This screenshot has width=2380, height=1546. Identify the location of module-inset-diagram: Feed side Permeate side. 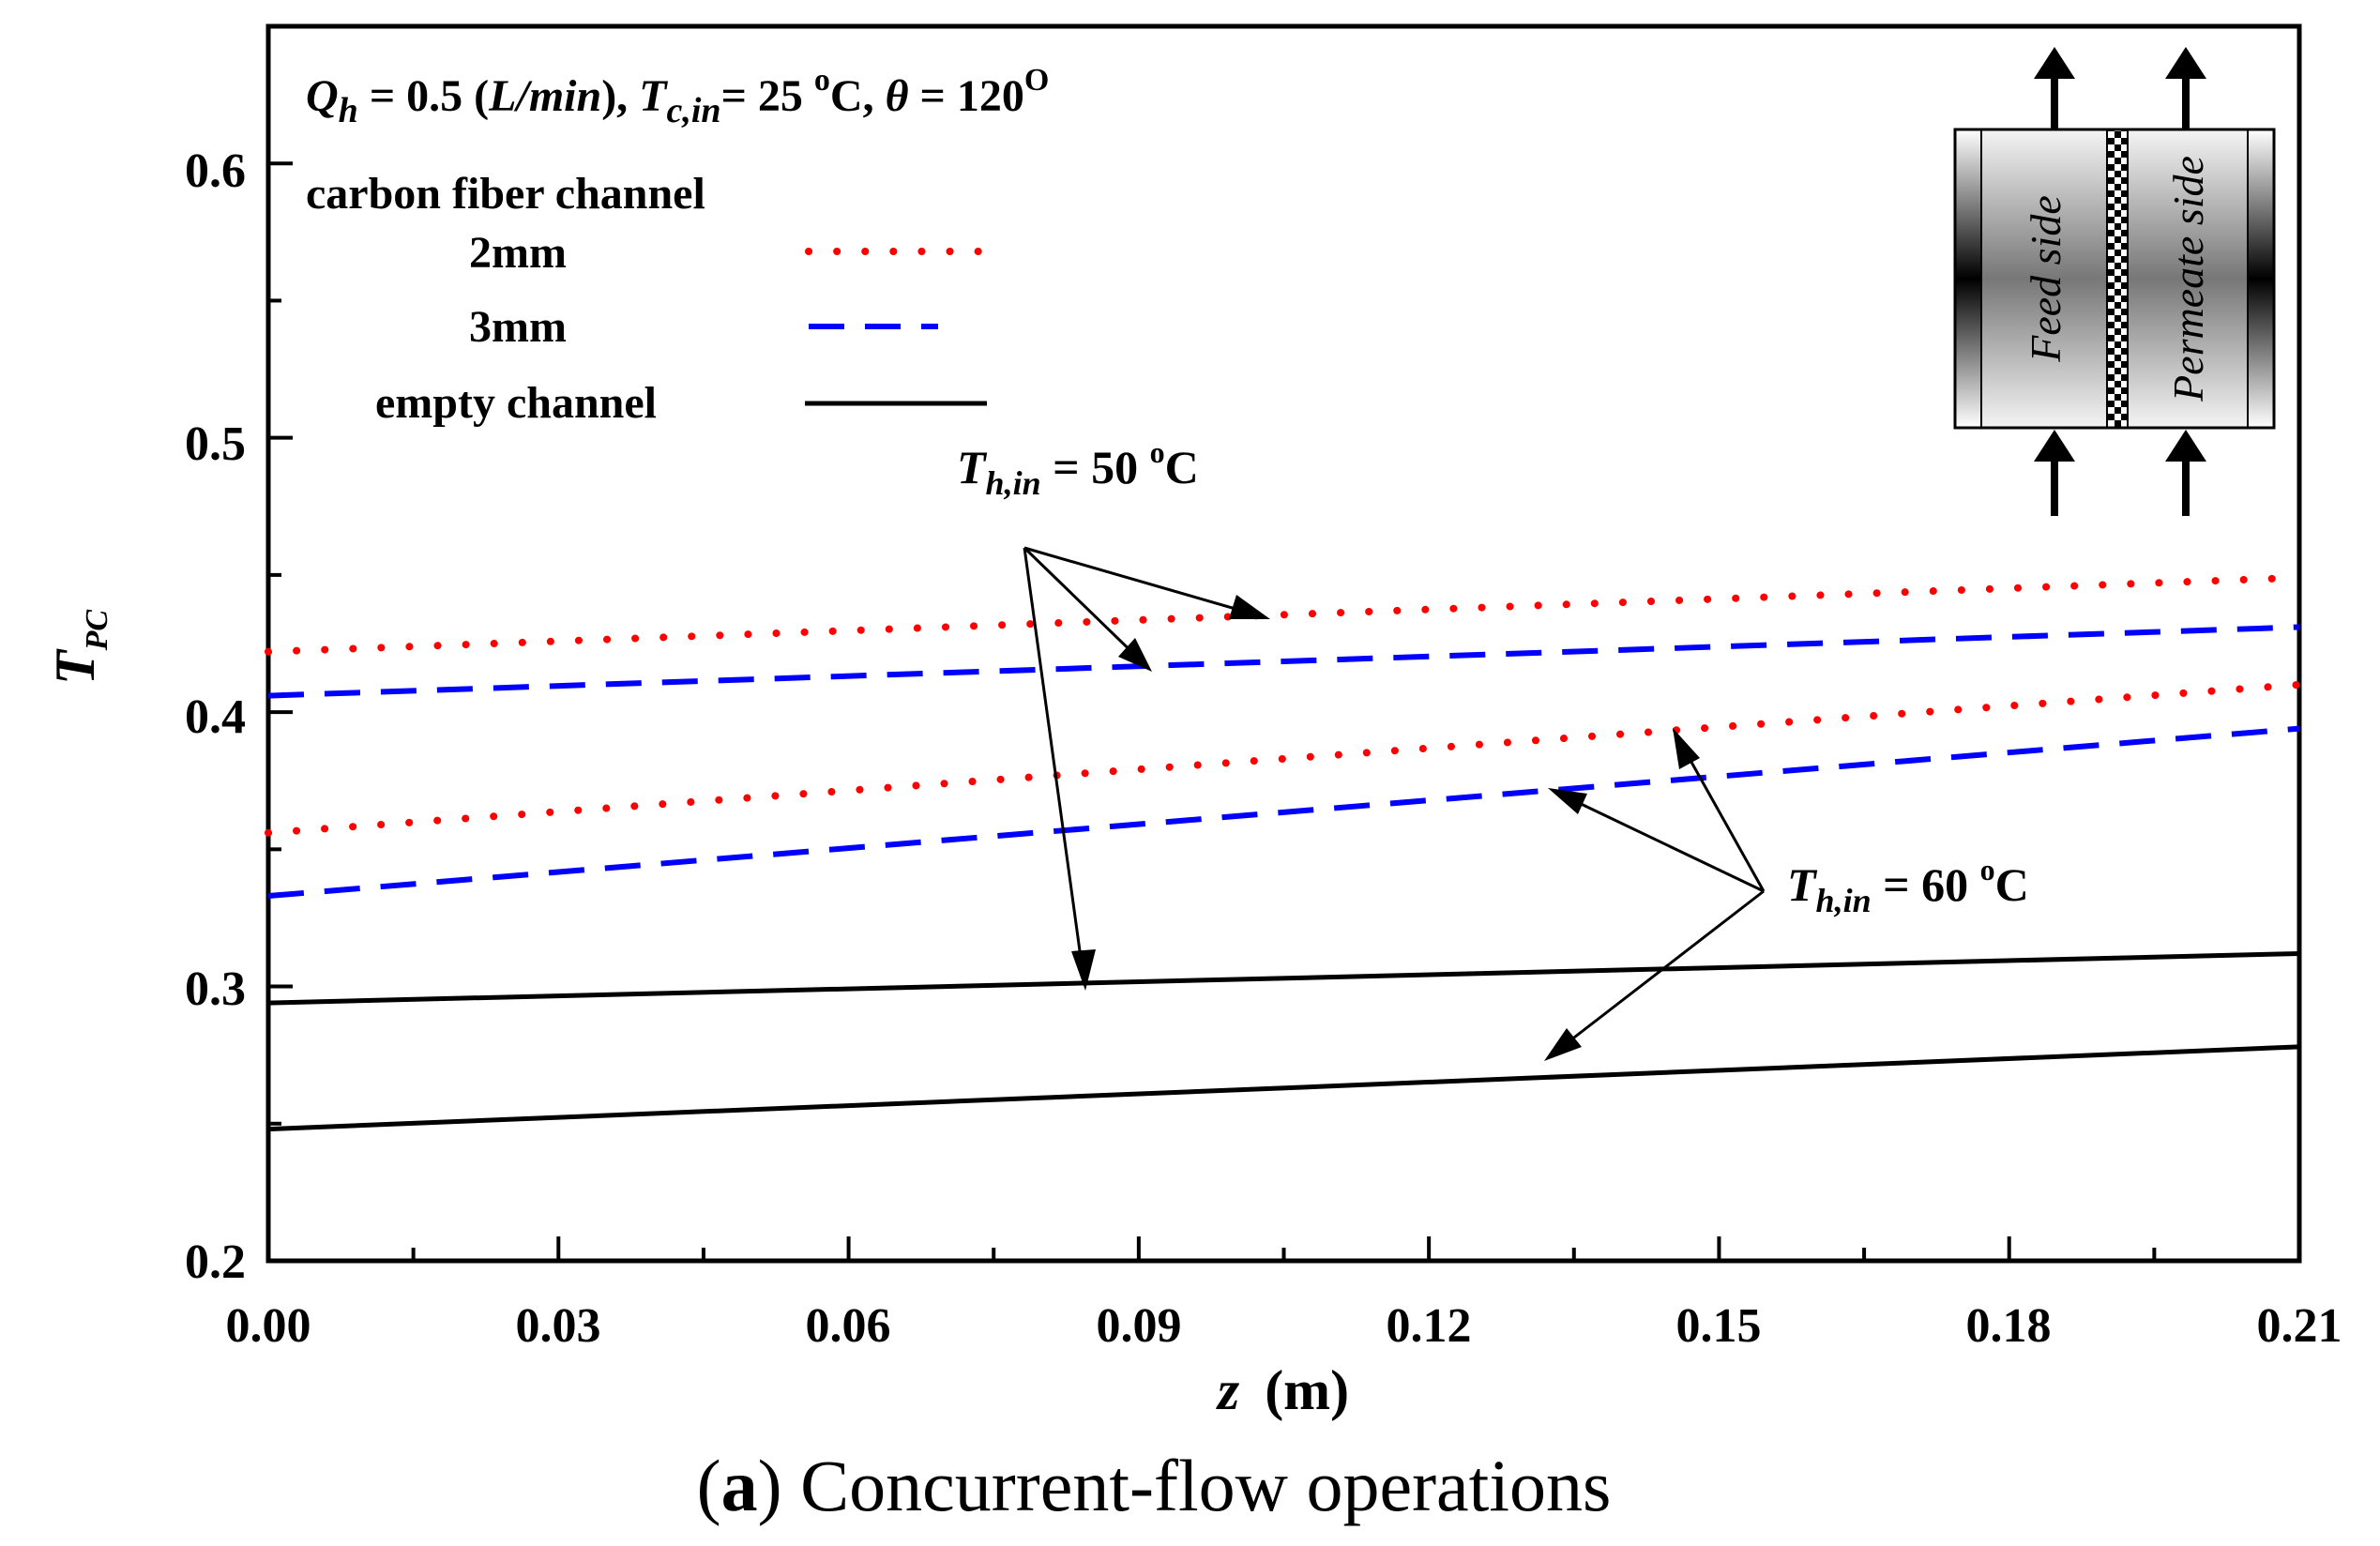
(2114, 281).